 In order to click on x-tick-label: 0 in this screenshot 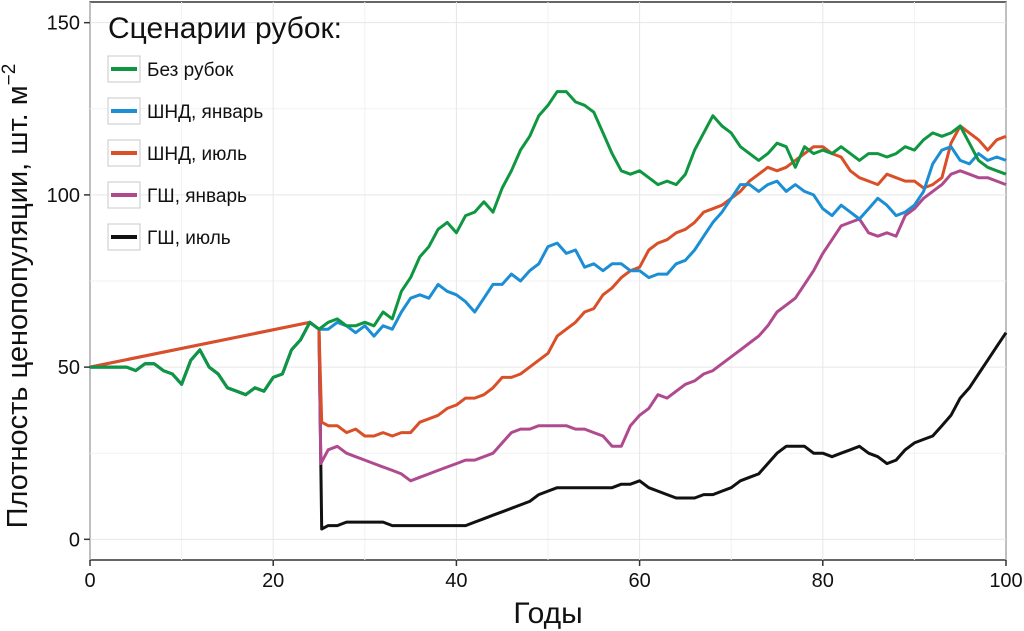, I will do `click(89, 581)`.